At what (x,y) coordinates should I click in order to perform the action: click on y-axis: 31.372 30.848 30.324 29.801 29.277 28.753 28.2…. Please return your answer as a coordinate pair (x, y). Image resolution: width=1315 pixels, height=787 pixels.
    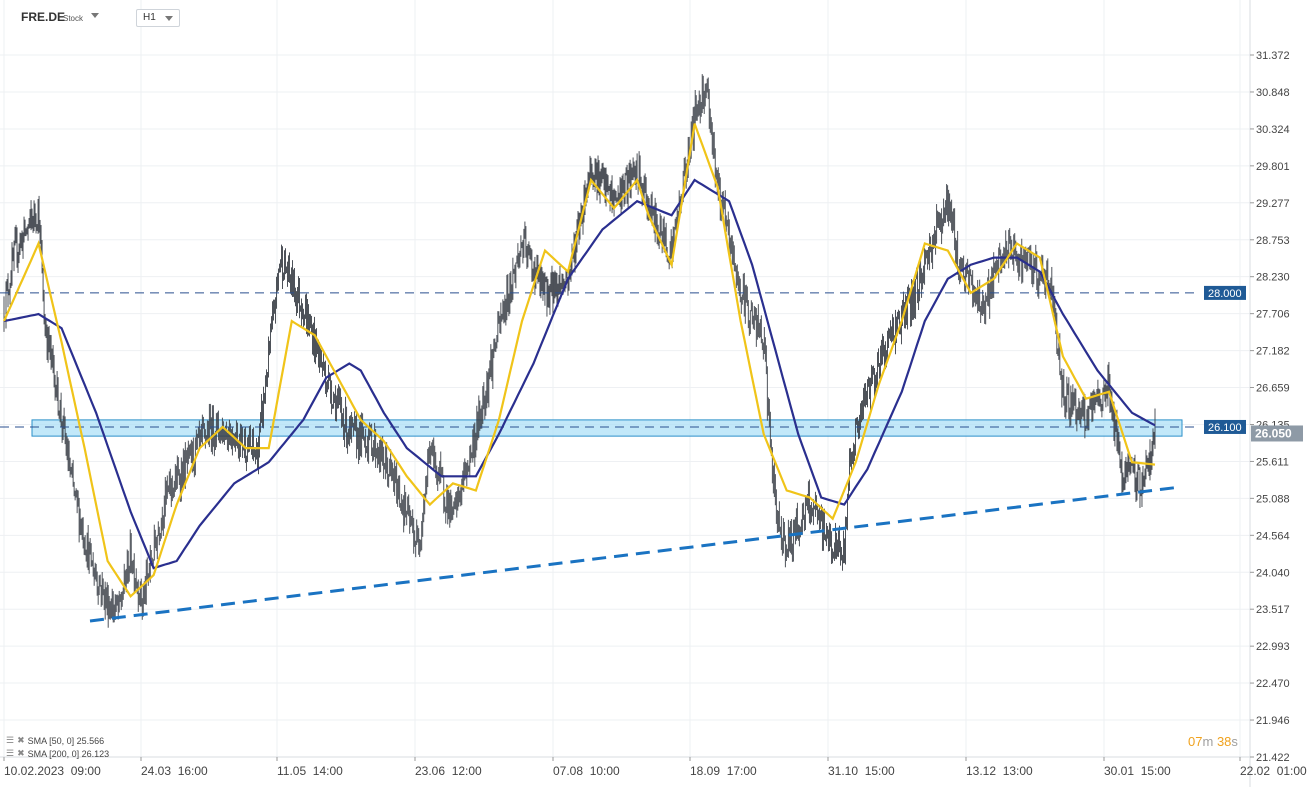
    Looking at the image, I should click on (1269, 393).